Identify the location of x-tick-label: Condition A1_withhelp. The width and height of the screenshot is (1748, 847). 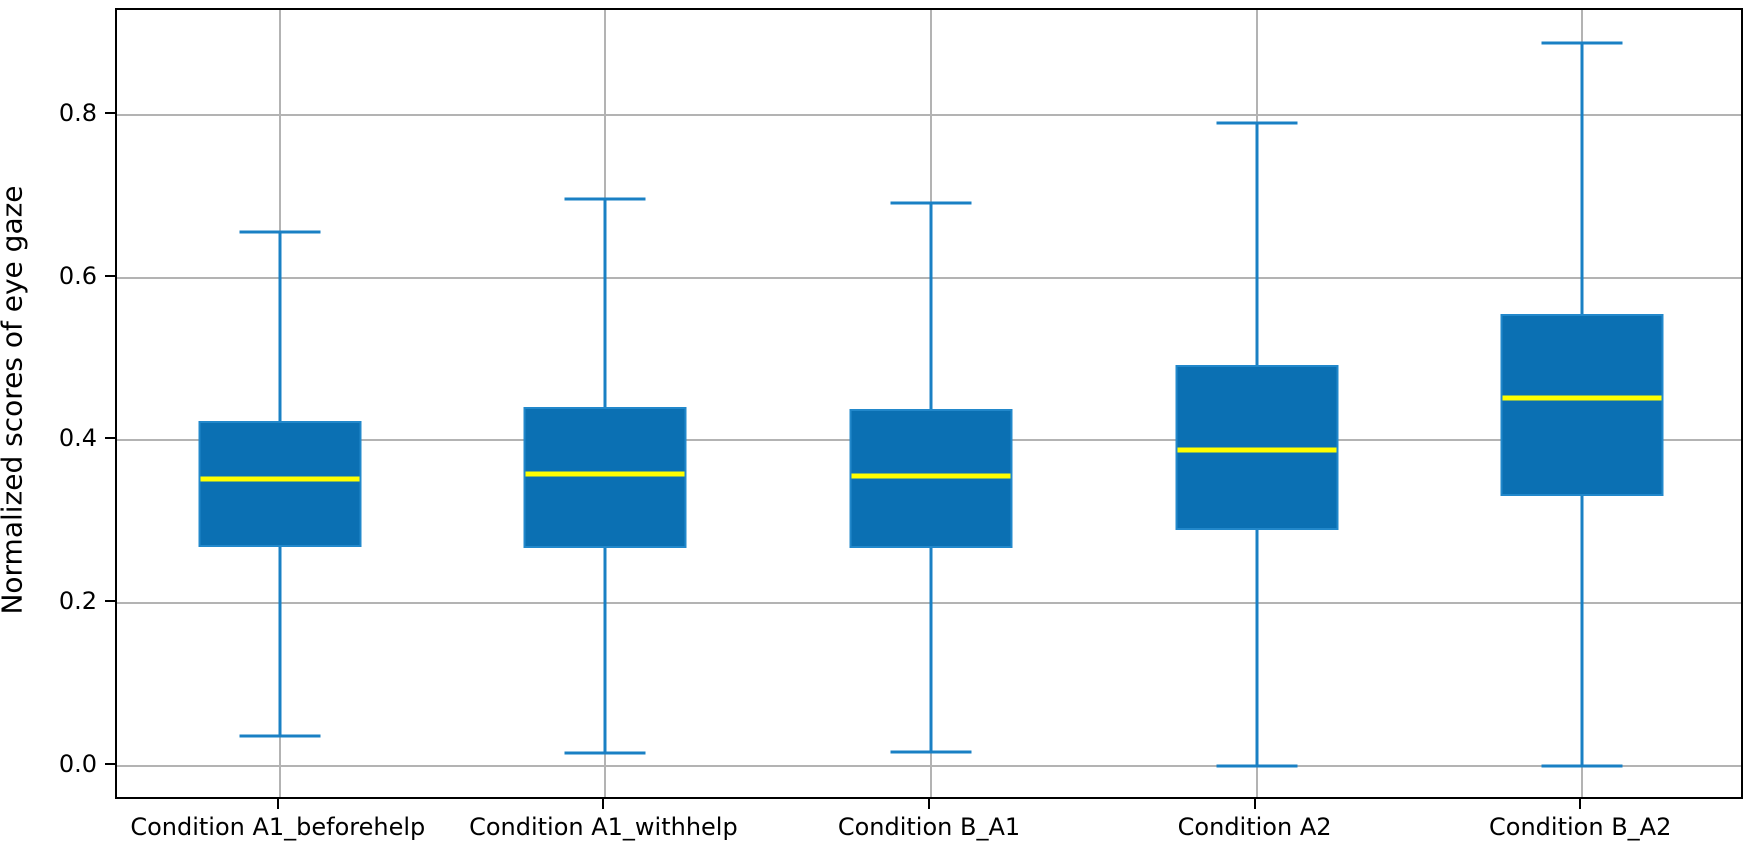
(603, 827).